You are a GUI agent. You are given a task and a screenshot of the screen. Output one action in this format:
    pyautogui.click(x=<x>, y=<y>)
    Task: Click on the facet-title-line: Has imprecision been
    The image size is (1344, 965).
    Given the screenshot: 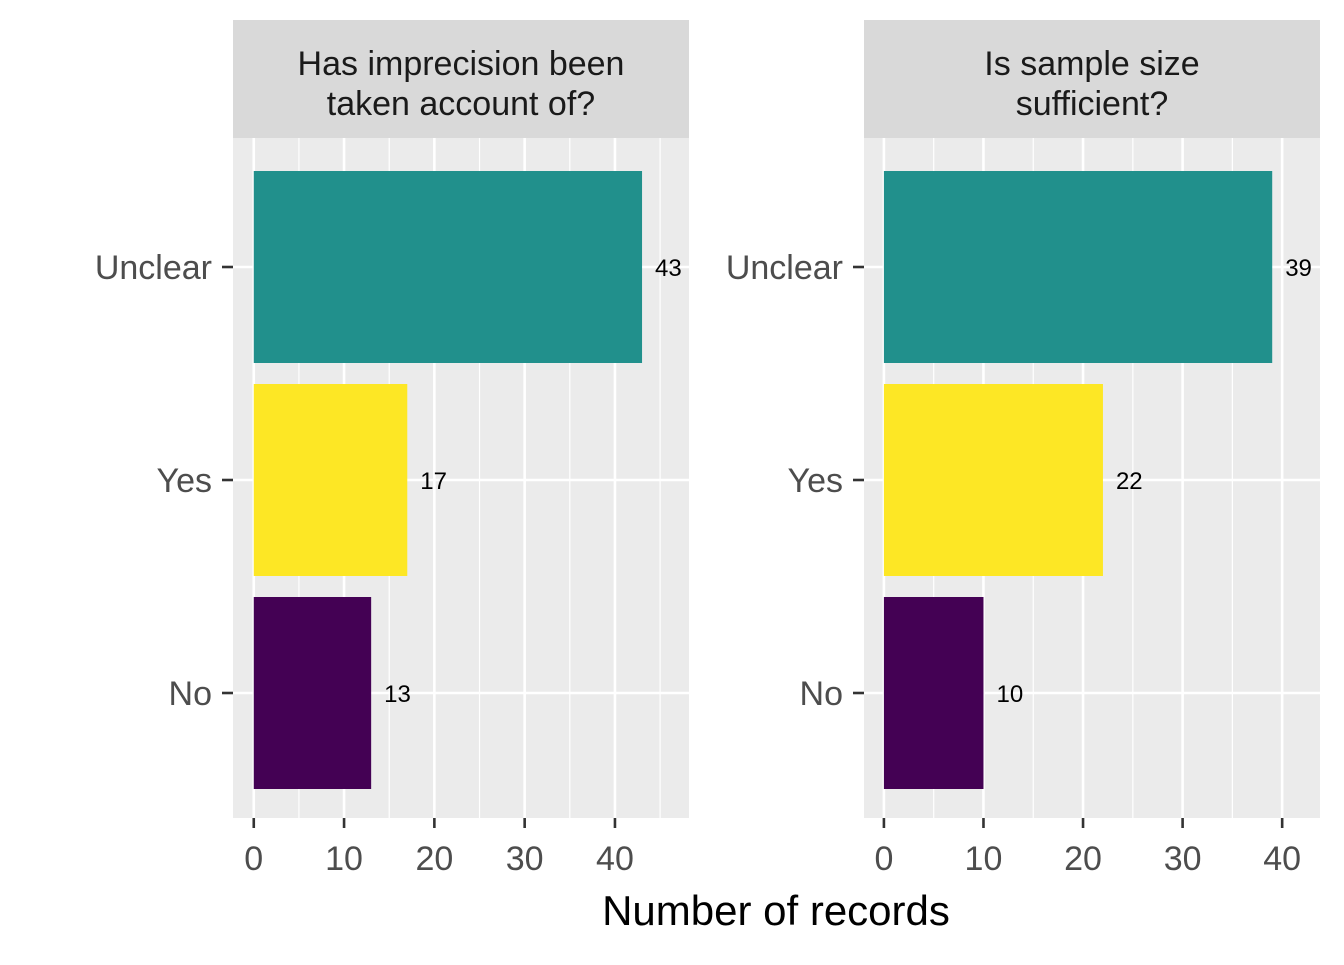 What is the action you would take?
    pyautogui.click(x=461, y=64)
    